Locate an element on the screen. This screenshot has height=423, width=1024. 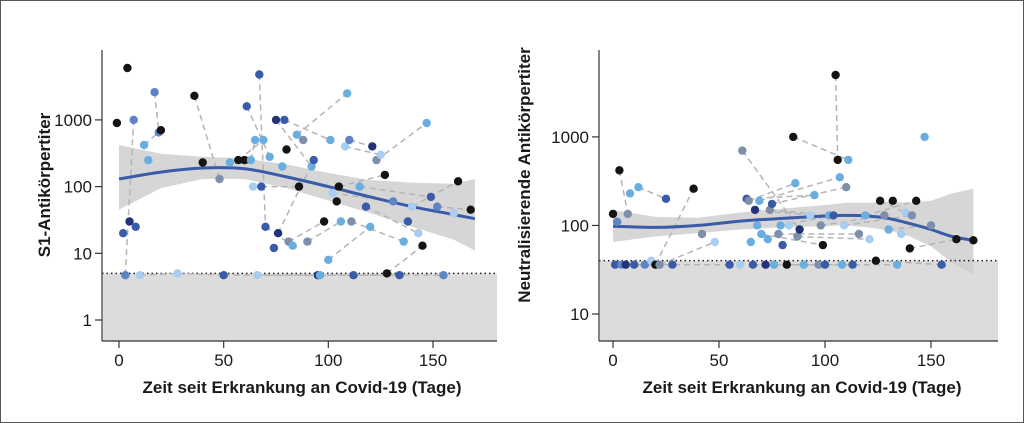
y-axis-label: S1-Antikörpertiter is located at coordinates (44, 184).